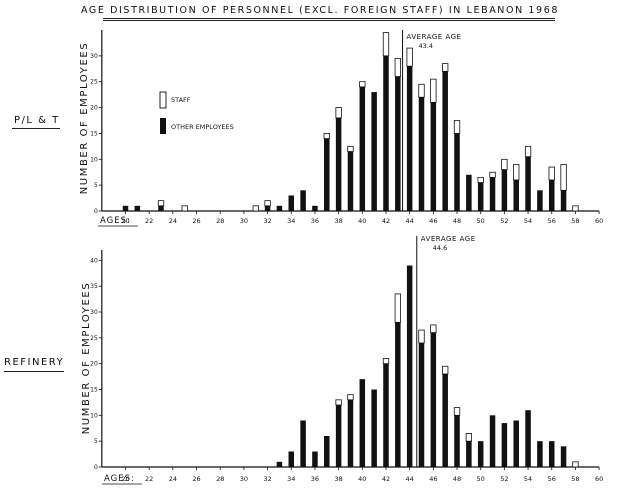  What do you see at coordinates (244, 479) in the screenshot?
I see `chart2-x-tick-label: 30` at bounding box center [244, 479].